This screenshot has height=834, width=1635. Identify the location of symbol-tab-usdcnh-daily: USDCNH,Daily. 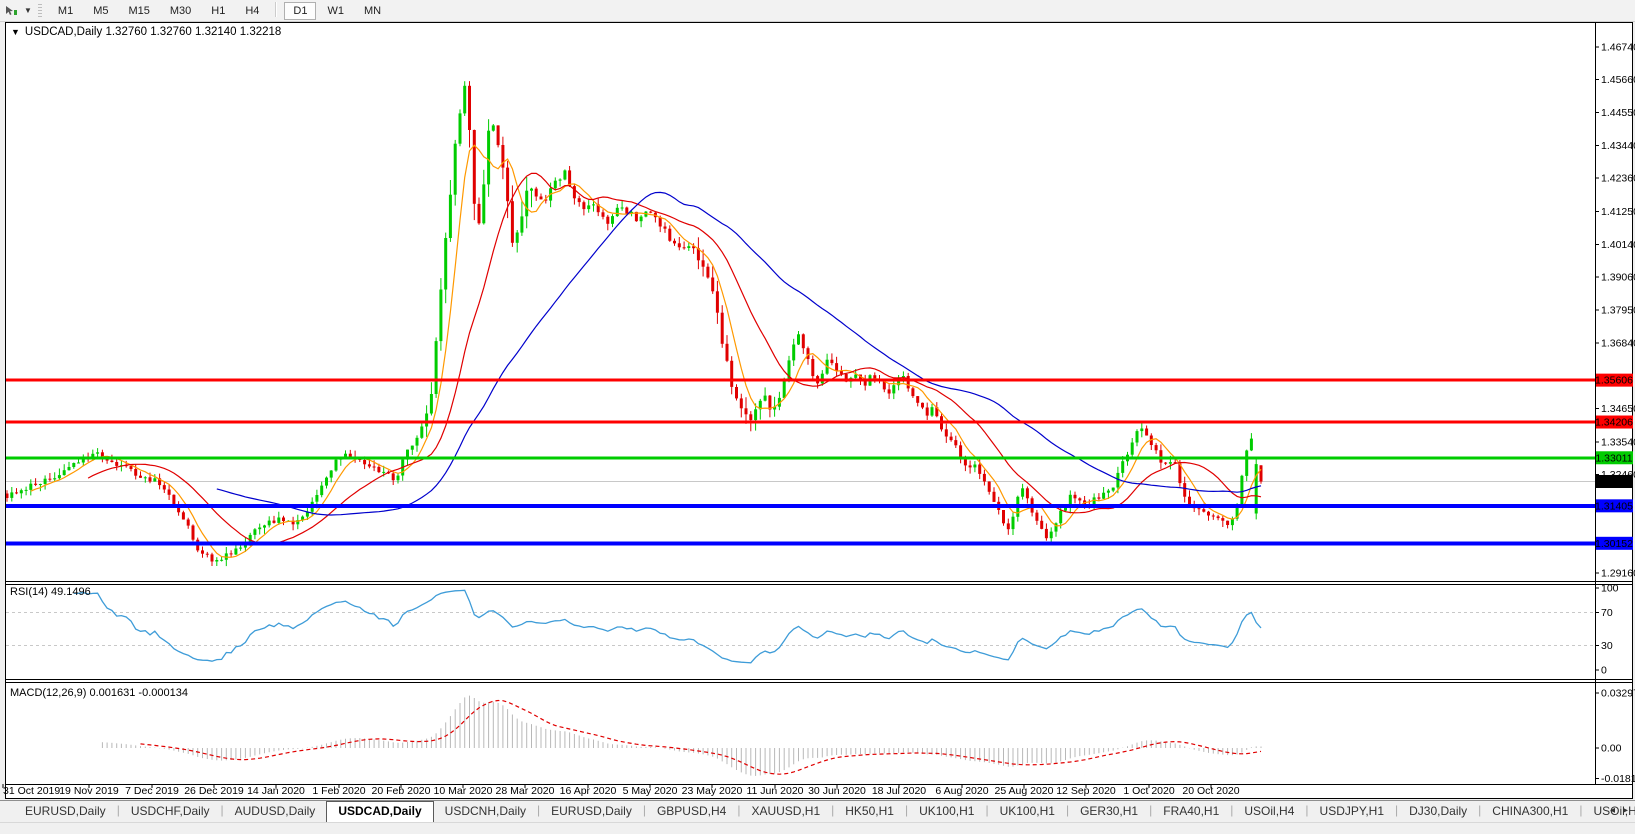
(485, 811).